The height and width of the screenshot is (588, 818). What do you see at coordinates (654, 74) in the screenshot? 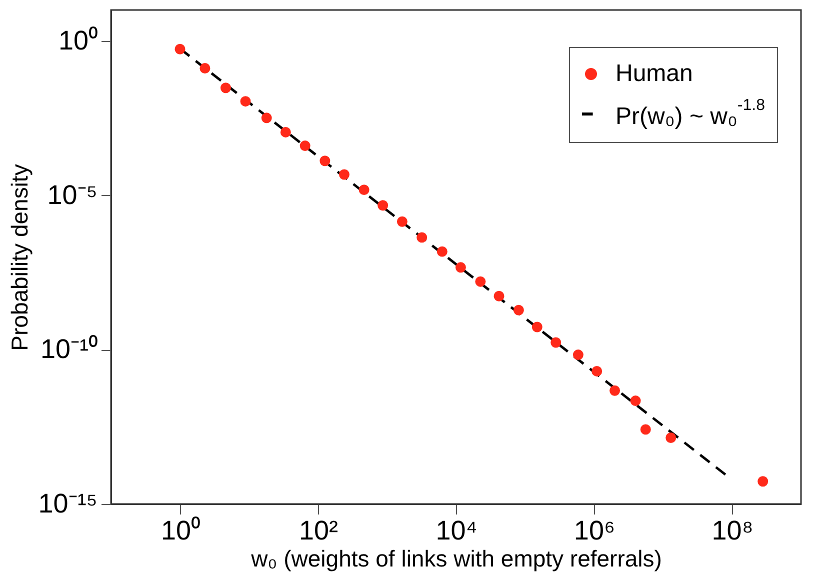
I see `legend-label: Human` at bounding box center [654, 74].